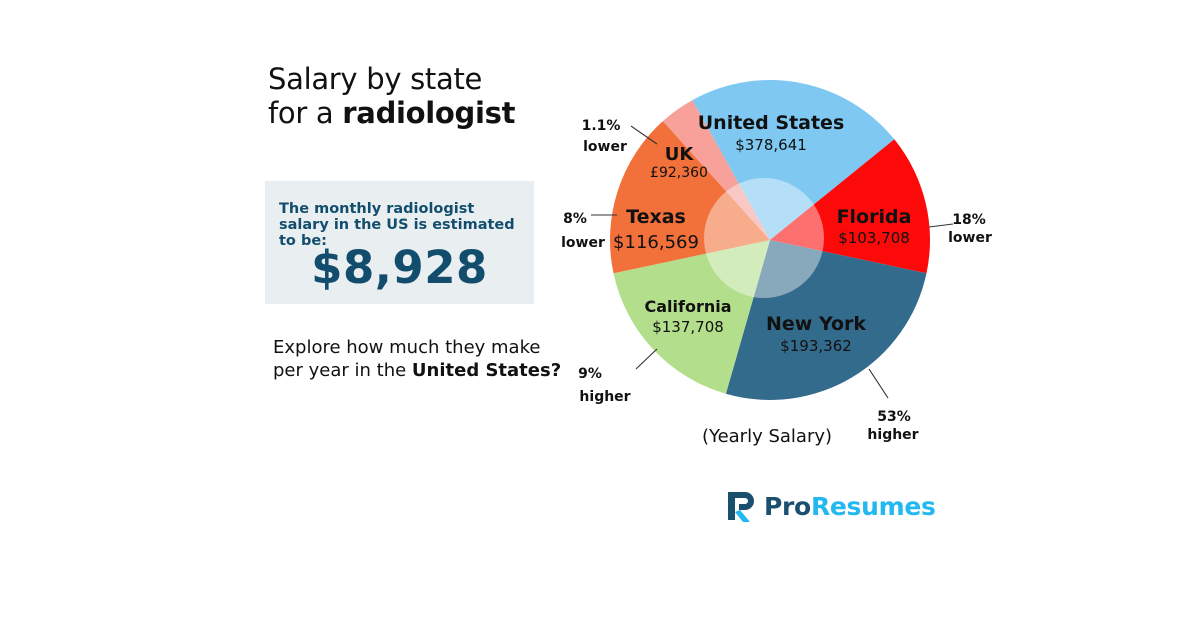 The image size is (1200, 628). Describe the element at coordinates (941, 225) in the screenshot. I see `leader-line-florida` at that location.